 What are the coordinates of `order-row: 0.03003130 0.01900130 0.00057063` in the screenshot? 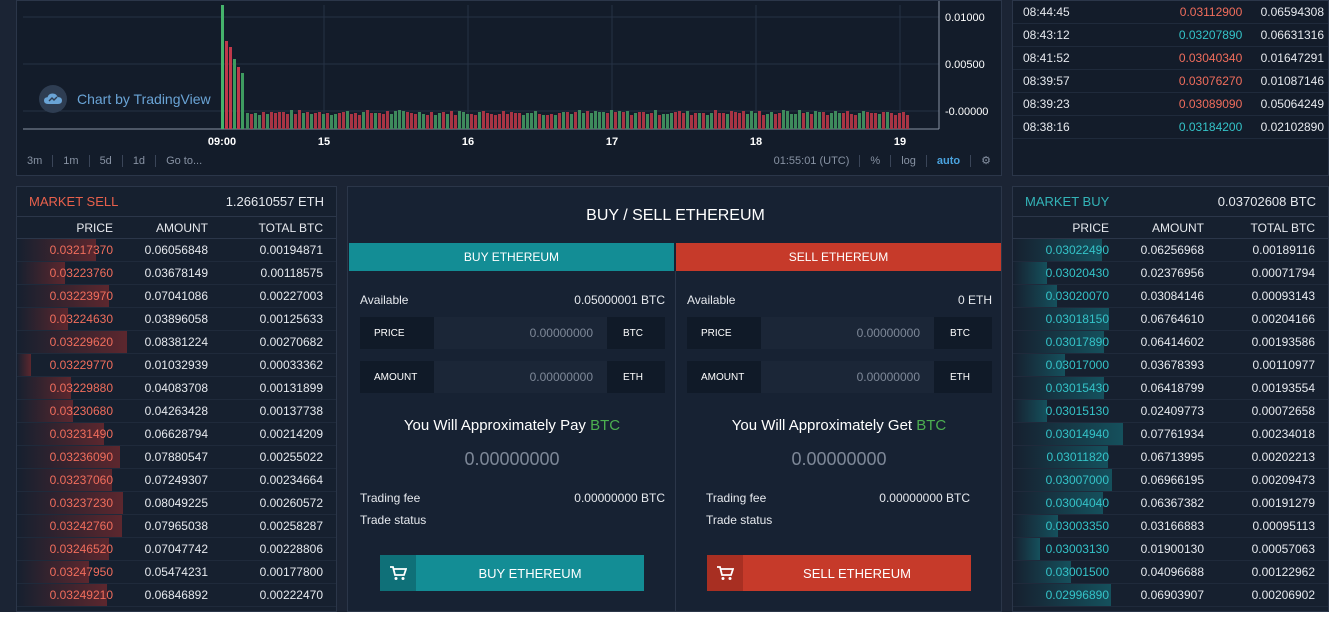 It's located at (1170, 549).